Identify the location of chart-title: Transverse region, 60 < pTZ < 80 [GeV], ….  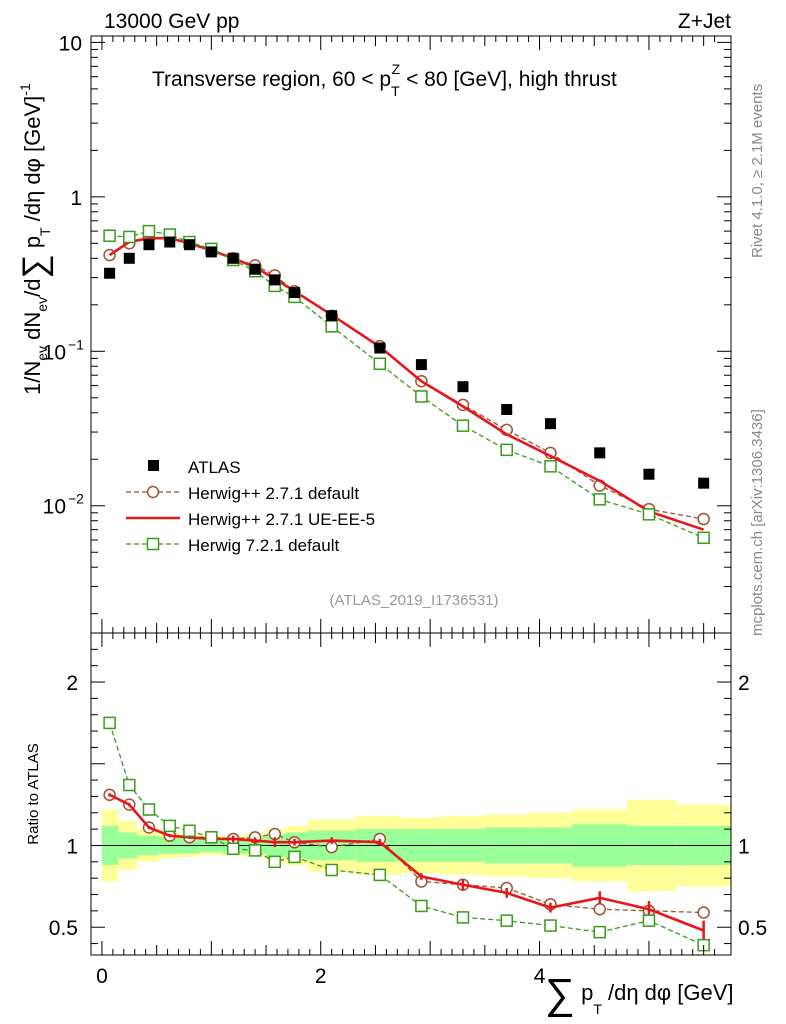
(384, 80).